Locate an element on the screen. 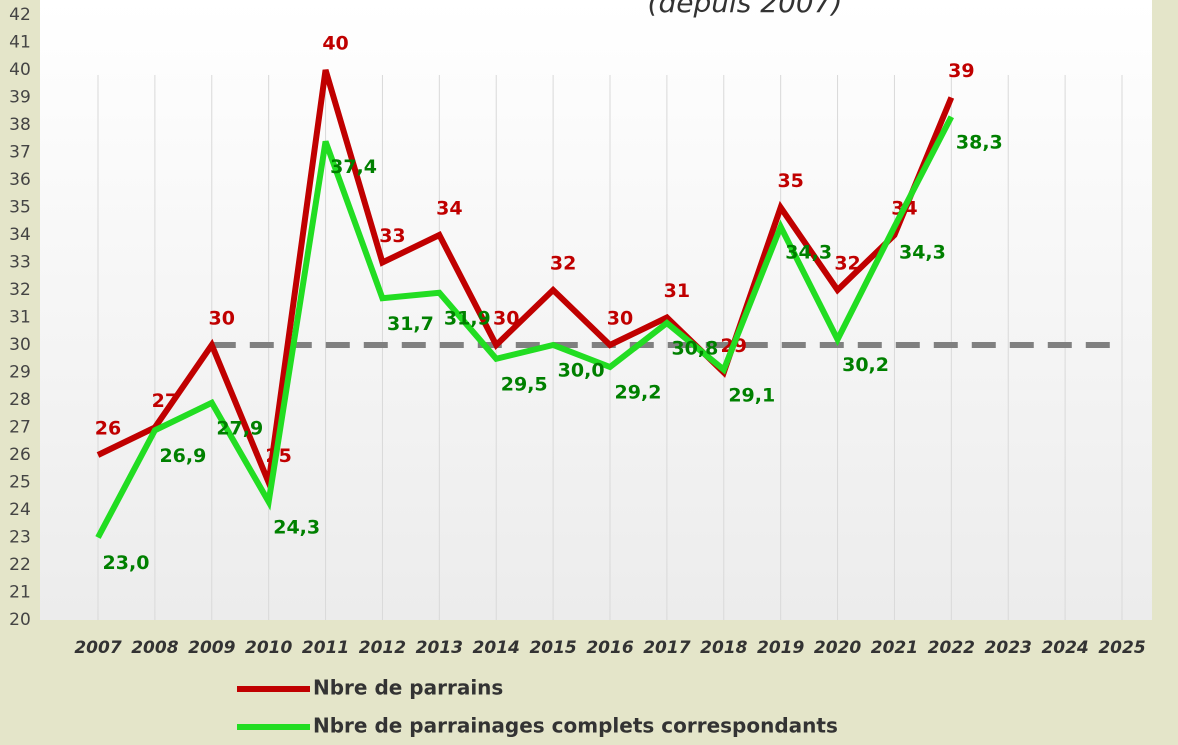  y-tick-label: 37 is located at coordinates (20, 153).